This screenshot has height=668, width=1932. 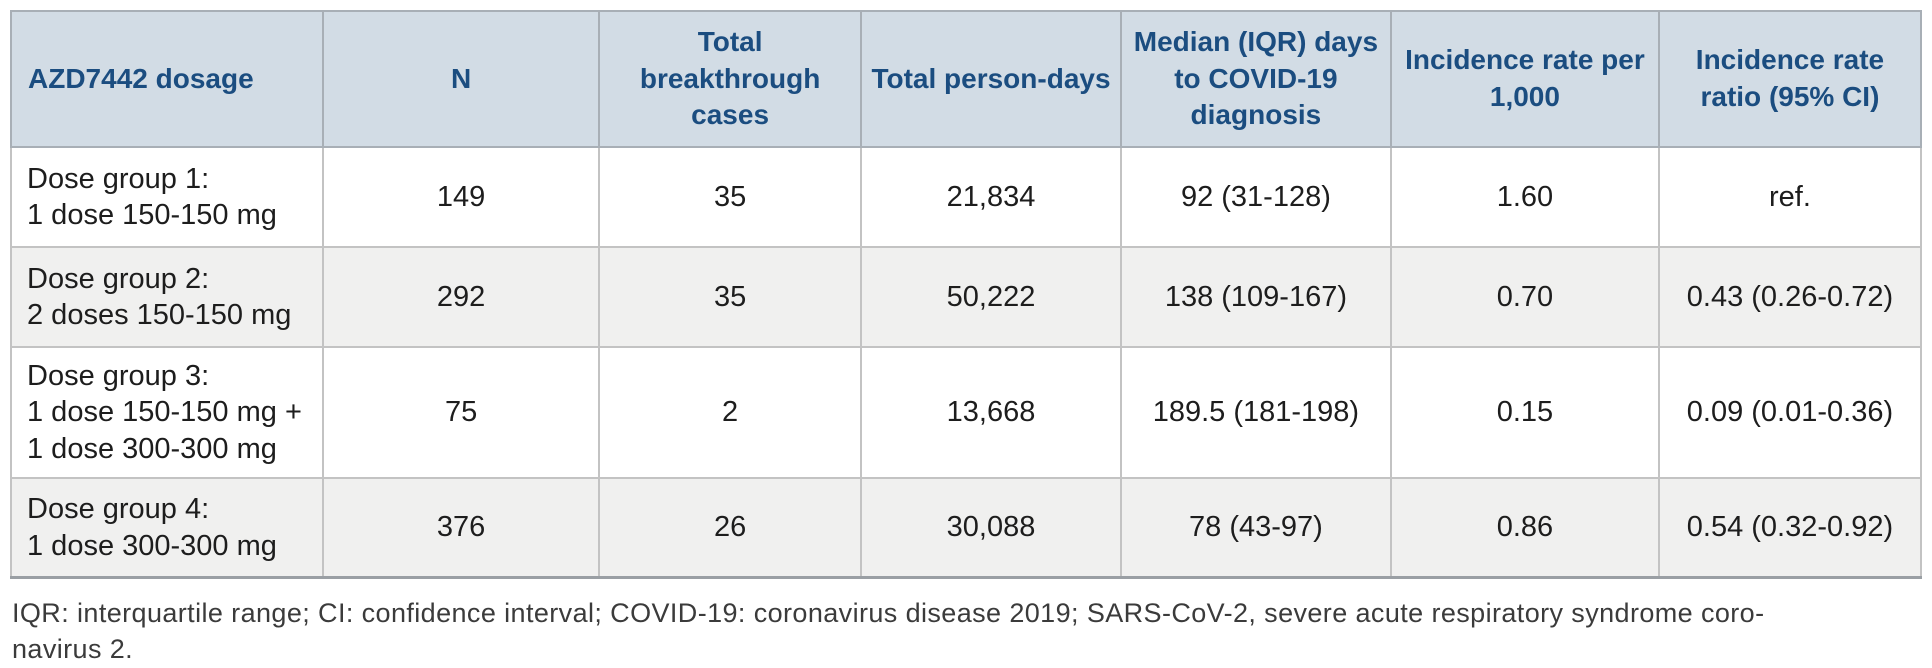 What do you see at coordinates (991, 527) in the screenshot?
I see `cell-total-person-days: 30,088` at bounding box center [991, 527].